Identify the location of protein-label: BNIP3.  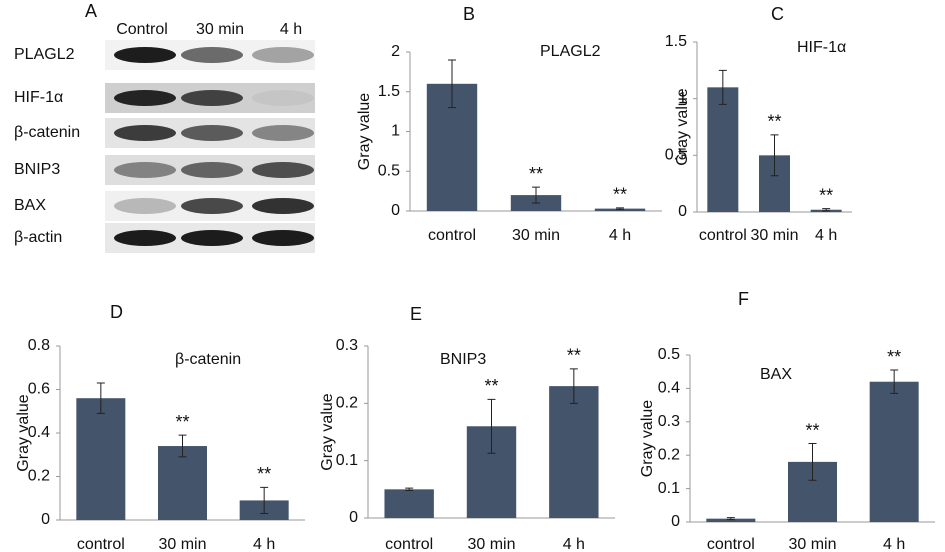
(37, 169).